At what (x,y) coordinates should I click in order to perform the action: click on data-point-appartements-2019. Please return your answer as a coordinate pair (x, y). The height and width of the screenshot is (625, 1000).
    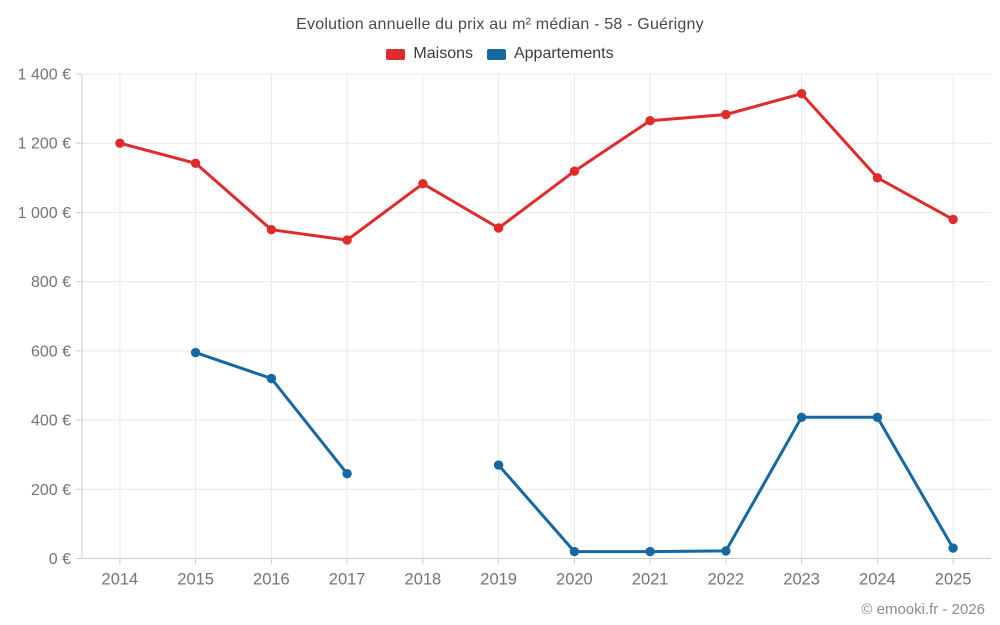
    Looking at the image, I should click on (498, 465).